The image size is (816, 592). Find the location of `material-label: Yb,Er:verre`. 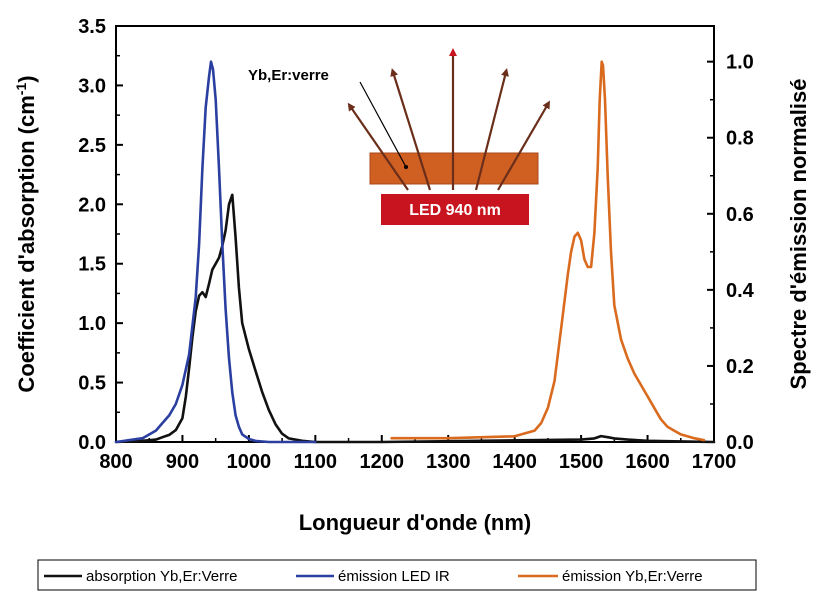

material-label: Yb,Er:verre is located at coordinates (288, 75).